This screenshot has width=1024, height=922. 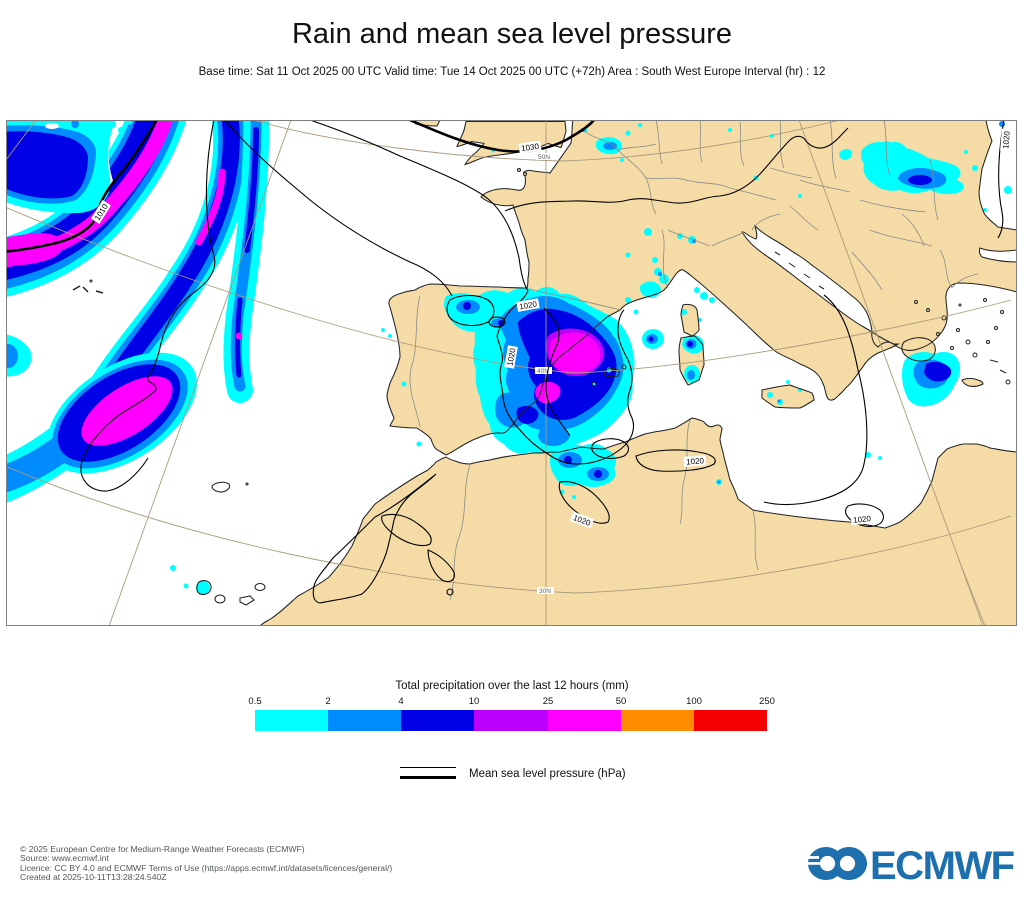 I want to click on svg-text: 40N, so click(x=543, y=371).